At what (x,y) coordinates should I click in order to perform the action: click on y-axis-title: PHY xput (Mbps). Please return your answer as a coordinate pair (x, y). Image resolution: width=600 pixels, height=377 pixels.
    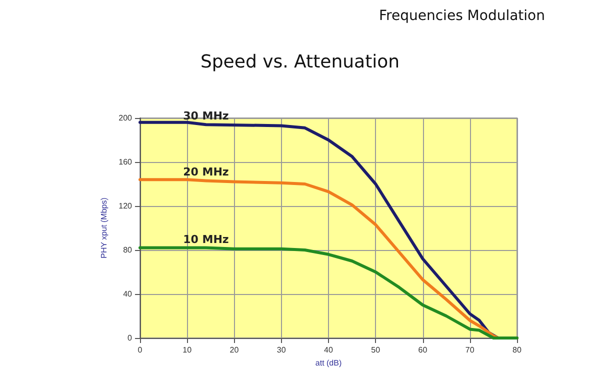
    Looking at the image, I should click on (103, 227).